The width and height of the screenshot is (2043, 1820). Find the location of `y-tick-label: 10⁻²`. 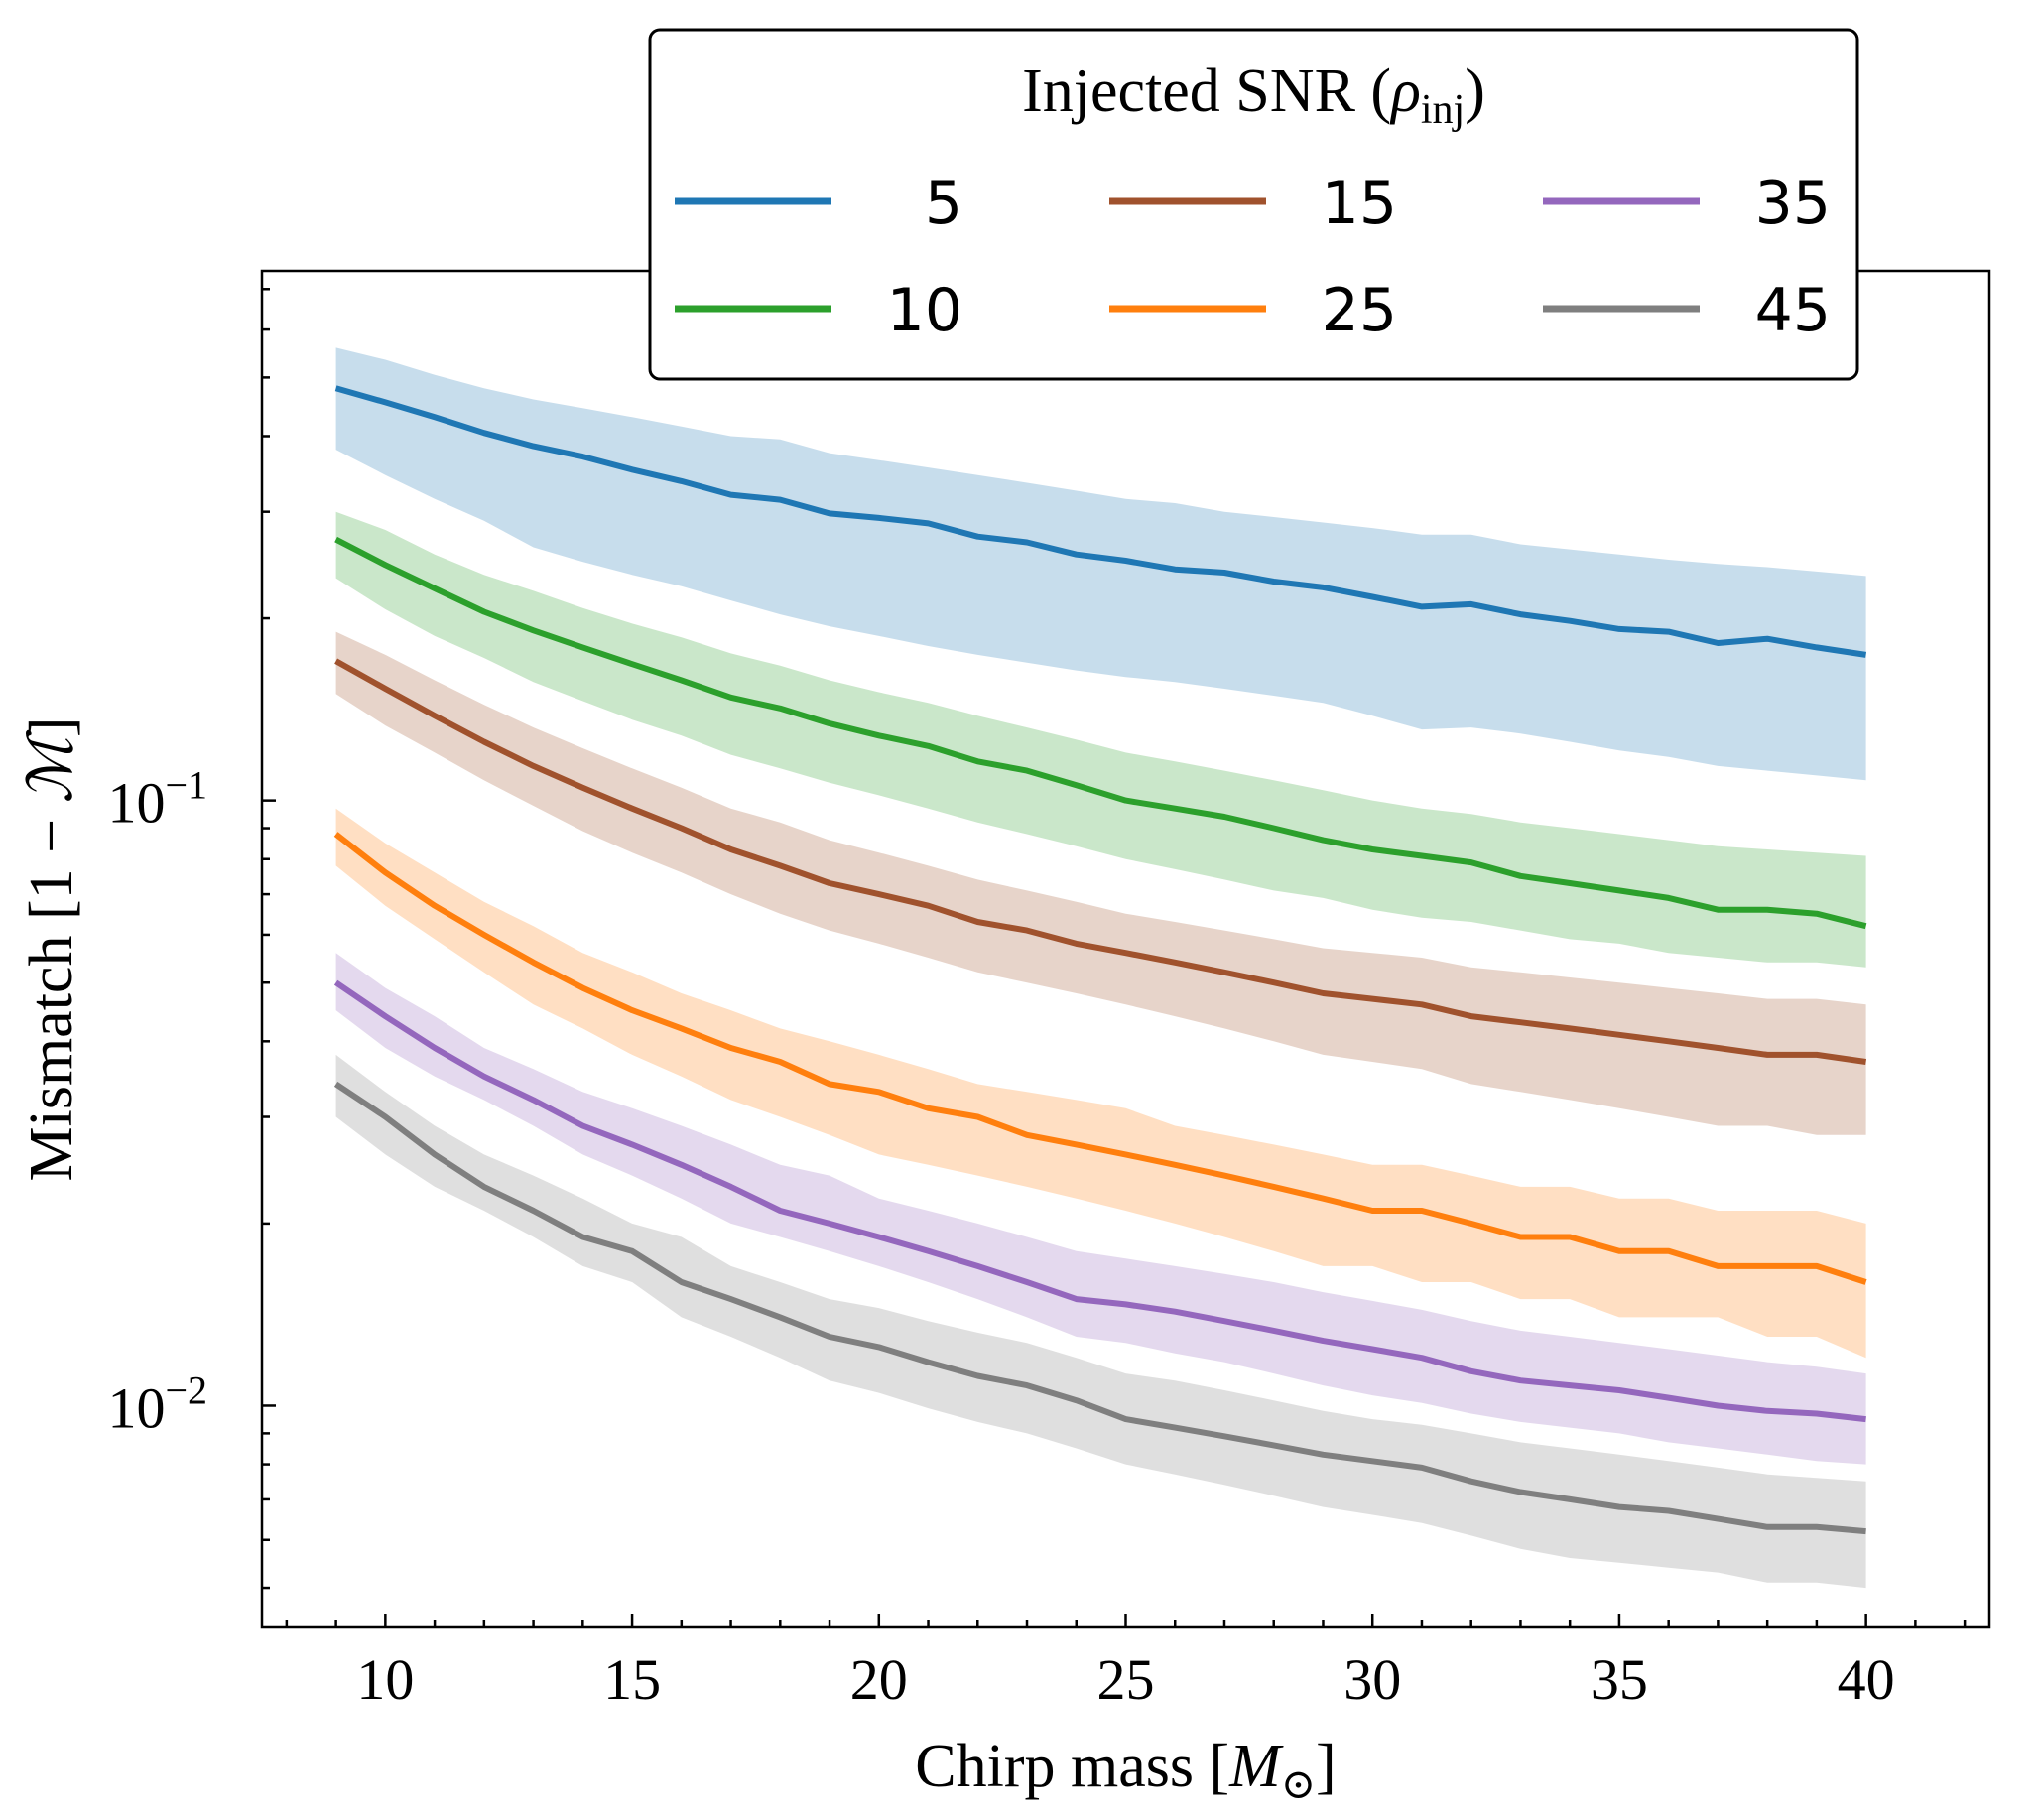

y-tick-label: 10⁻² is located at coordinates (157, 1403).